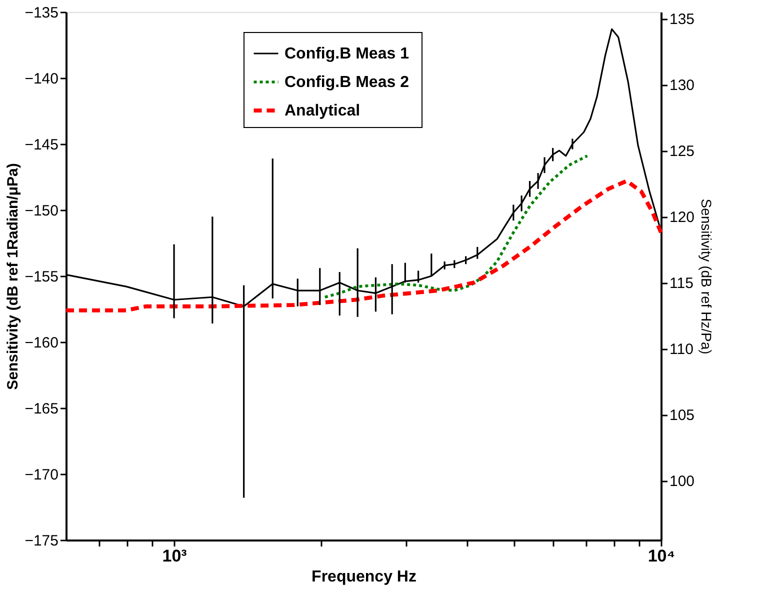 The height and width of the screenshot is (603, 763). What do you see at coordinates (682, 415) in the screenshot?
I see `y2-tick-label: 105` at bounding box center [682, 415].